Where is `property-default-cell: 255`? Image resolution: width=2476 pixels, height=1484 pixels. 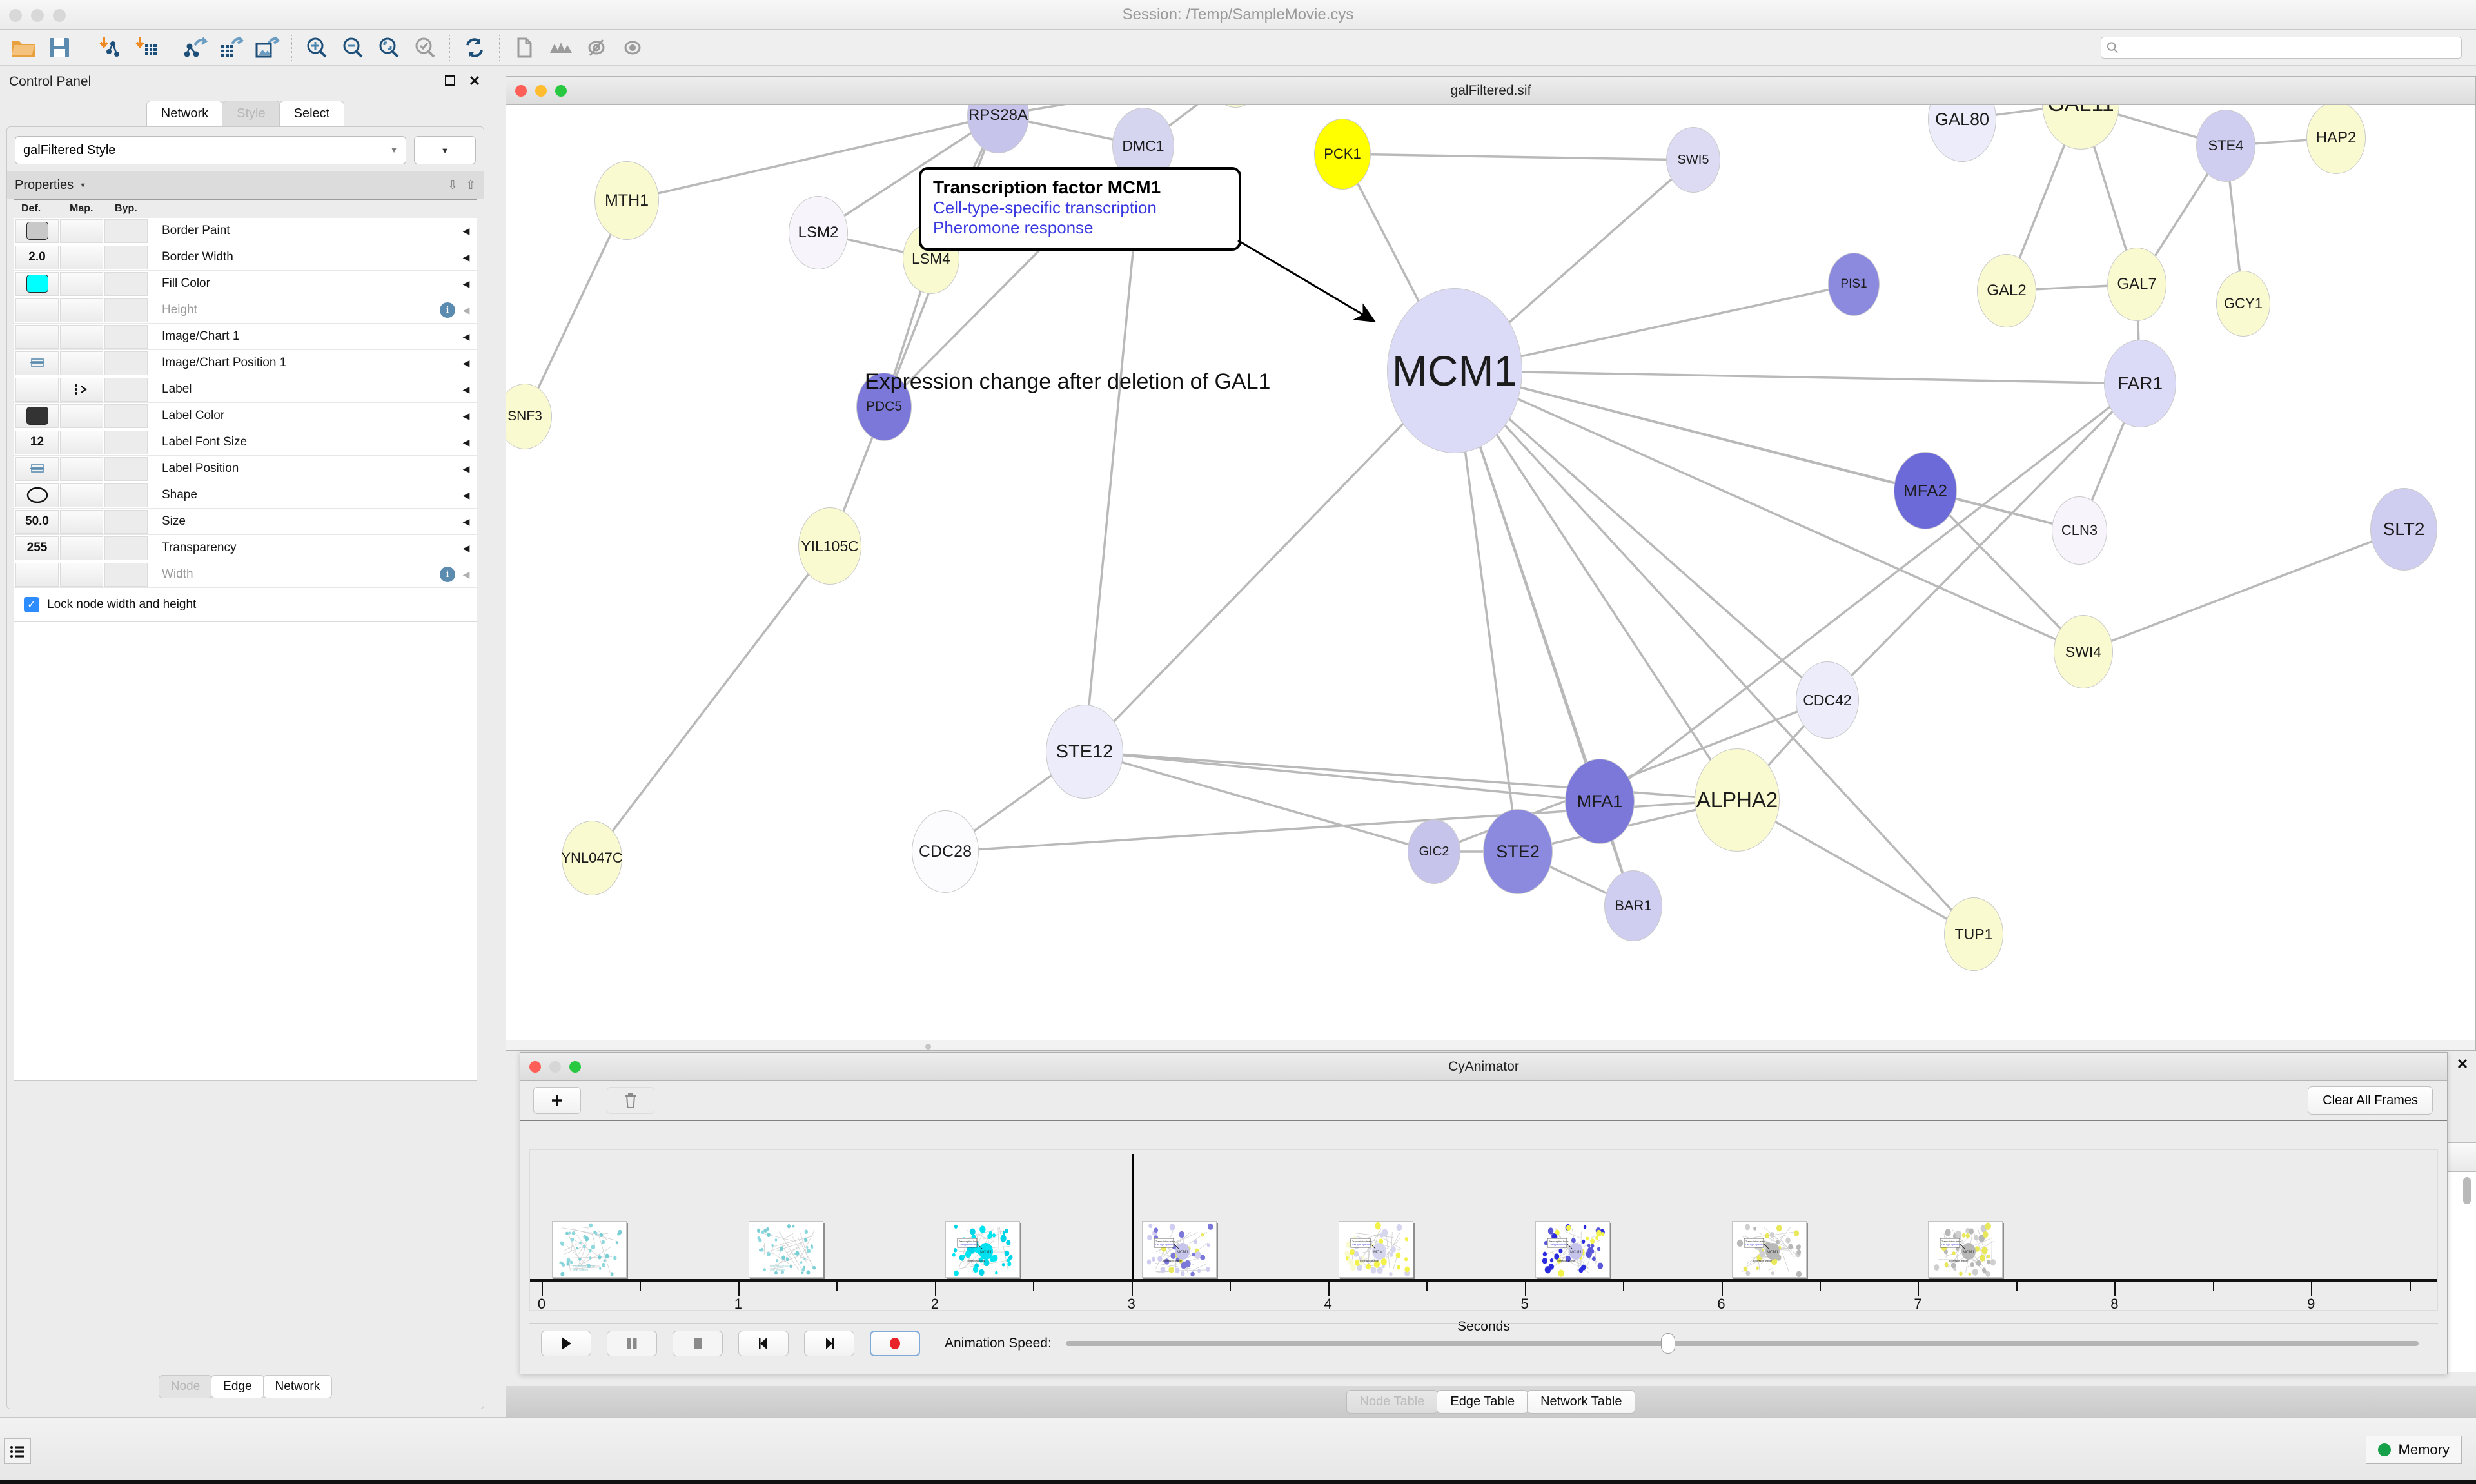
property-default-cell: 255 is located at coordinates (37, 548).